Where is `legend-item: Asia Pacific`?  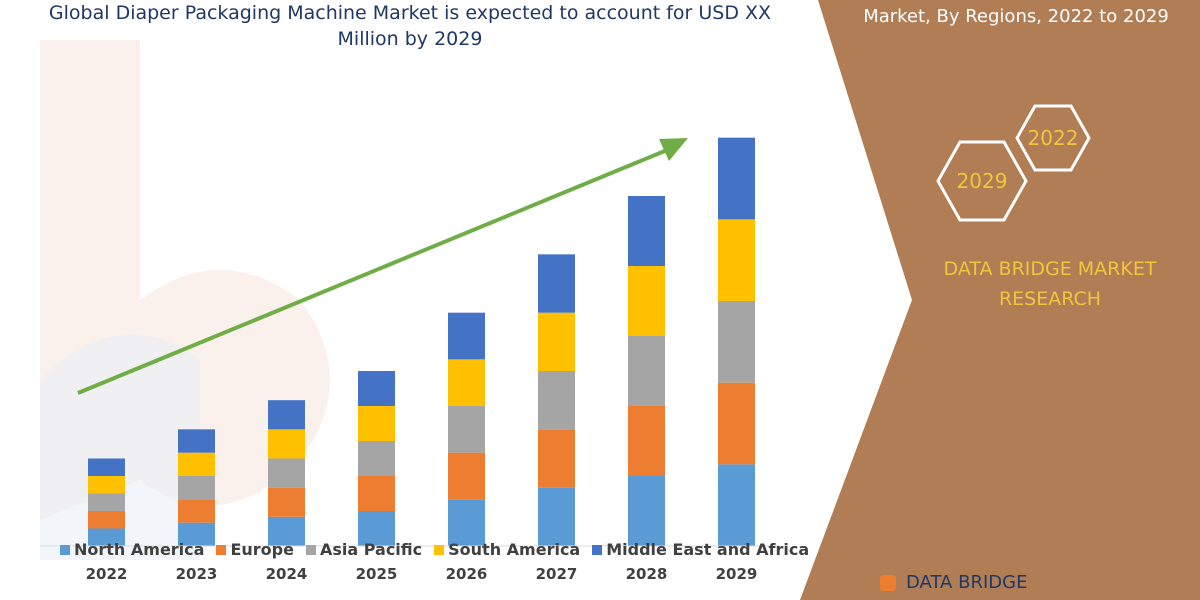
legend-item: Asia Pacific is located at coordinates (364, 549).